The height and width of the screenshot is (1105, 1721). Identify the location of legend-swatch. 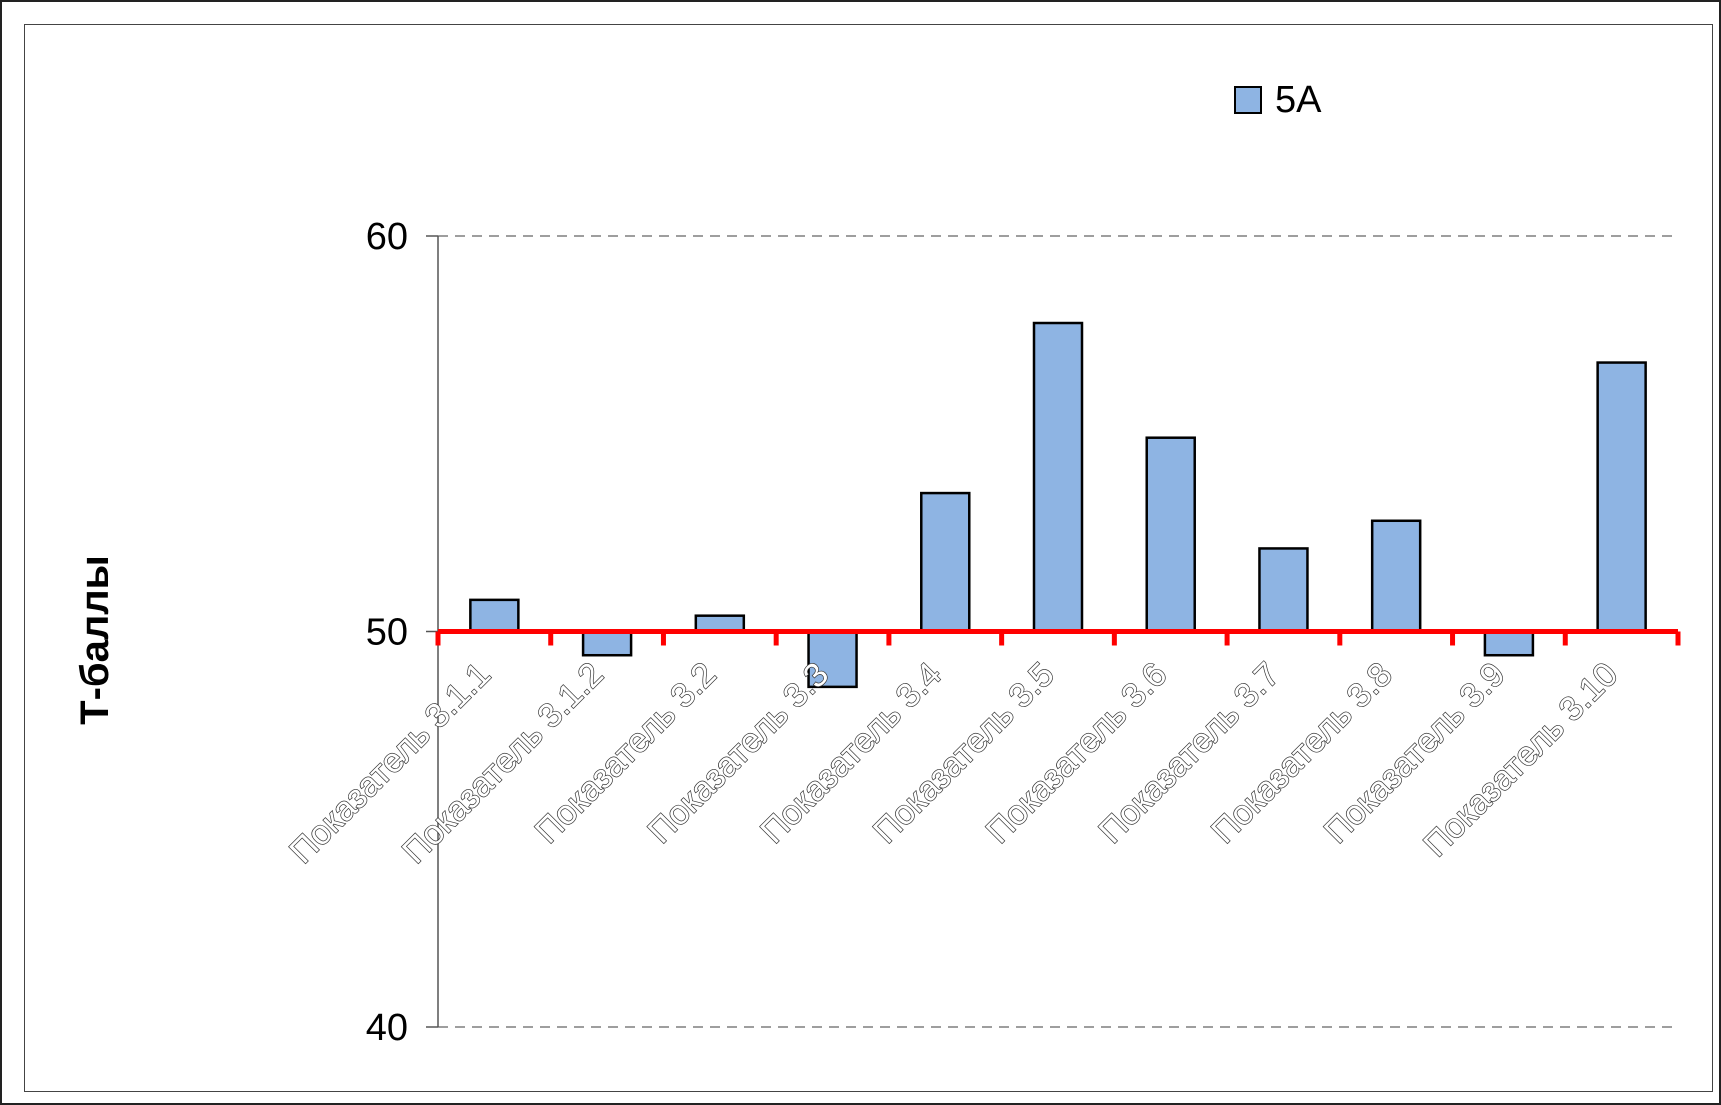
(1248, 100).